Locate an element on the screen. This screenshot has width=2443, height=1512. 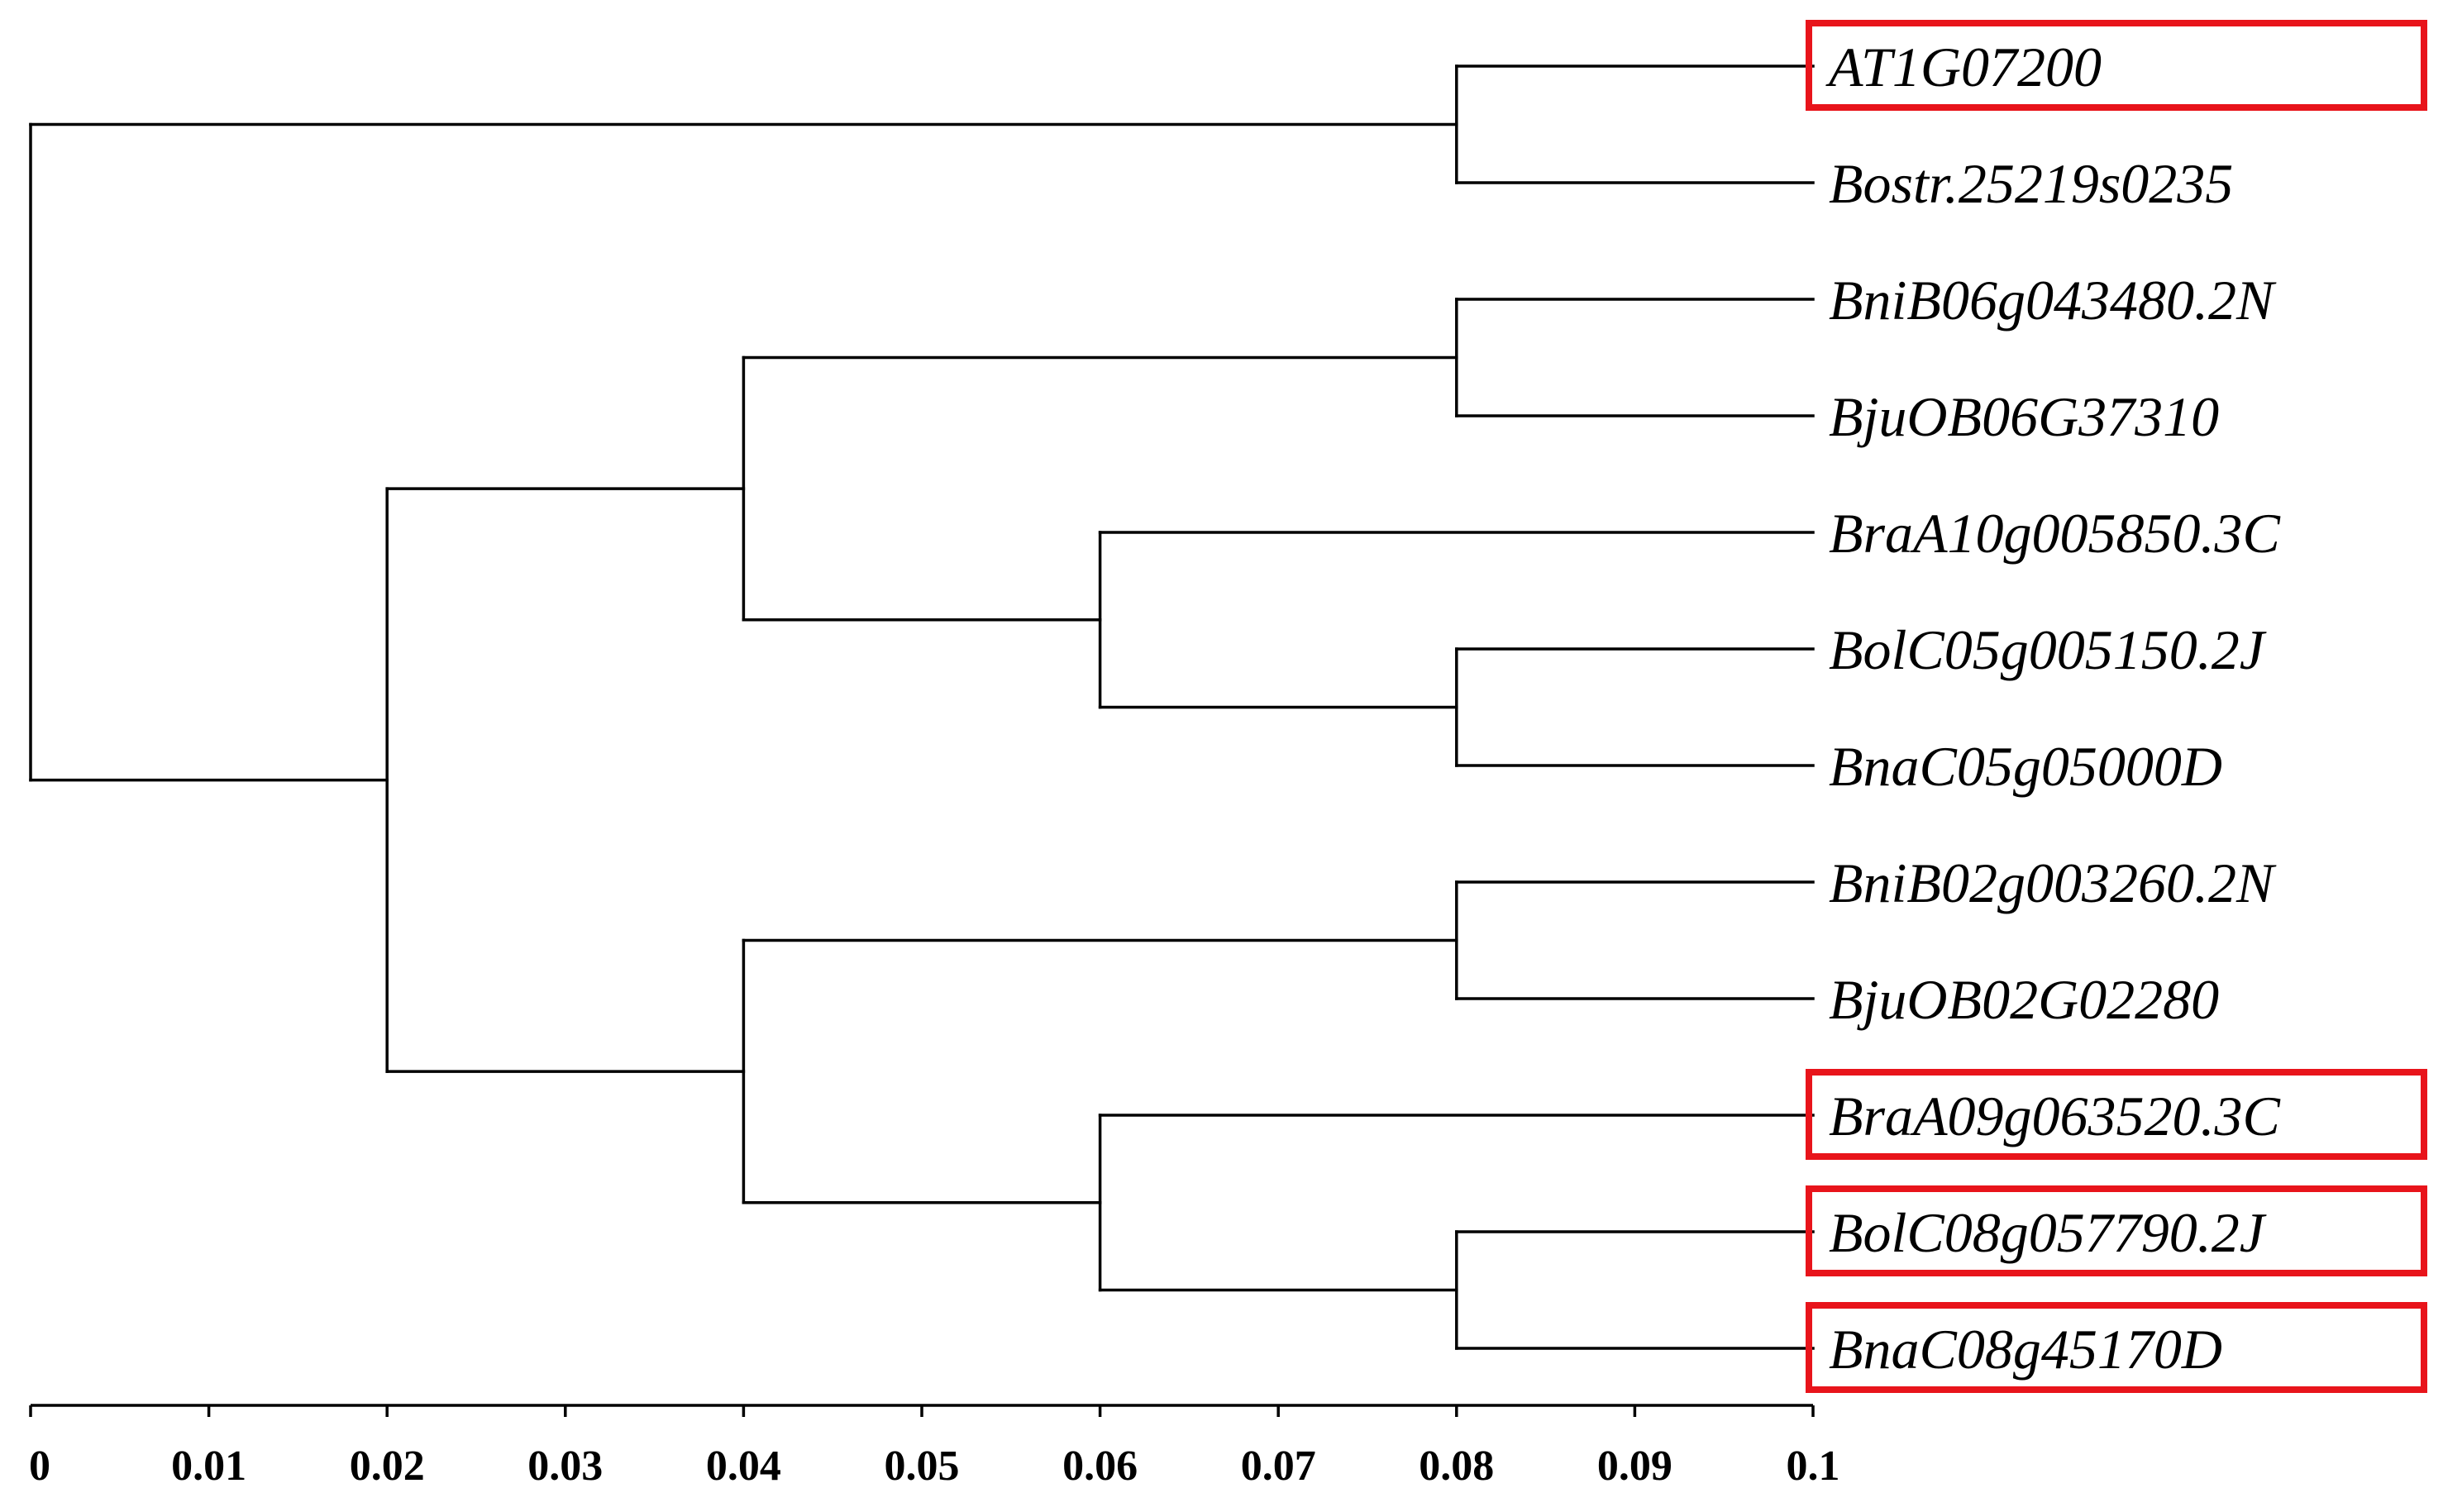
distance-axis: 0 0.01 0.02 0.03 0.04 0.05 0.06 0.07 0.08 0.09 0.1 is located at coordinates (934, 1447).